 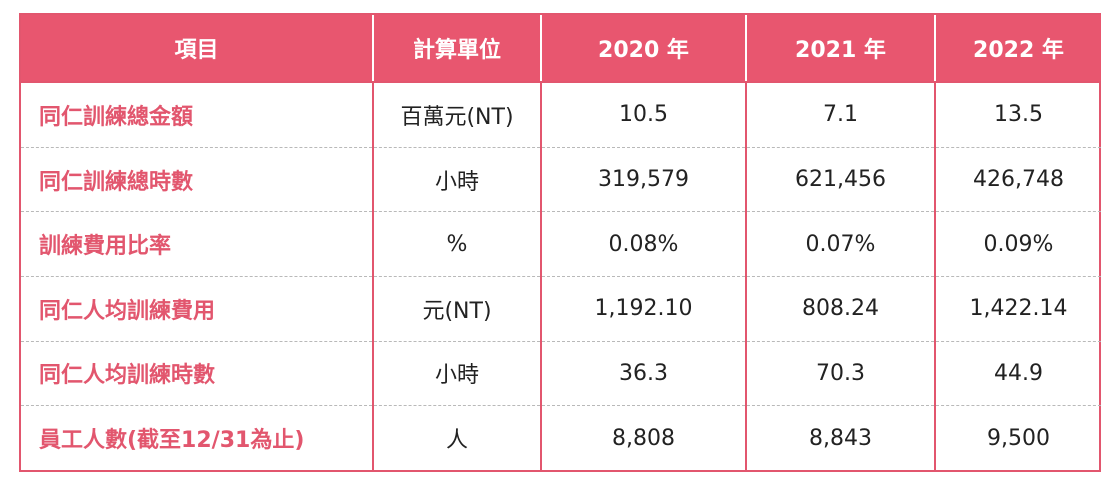 I want to click on row-value-2021: 0.07%, so click(x=840, y=244).